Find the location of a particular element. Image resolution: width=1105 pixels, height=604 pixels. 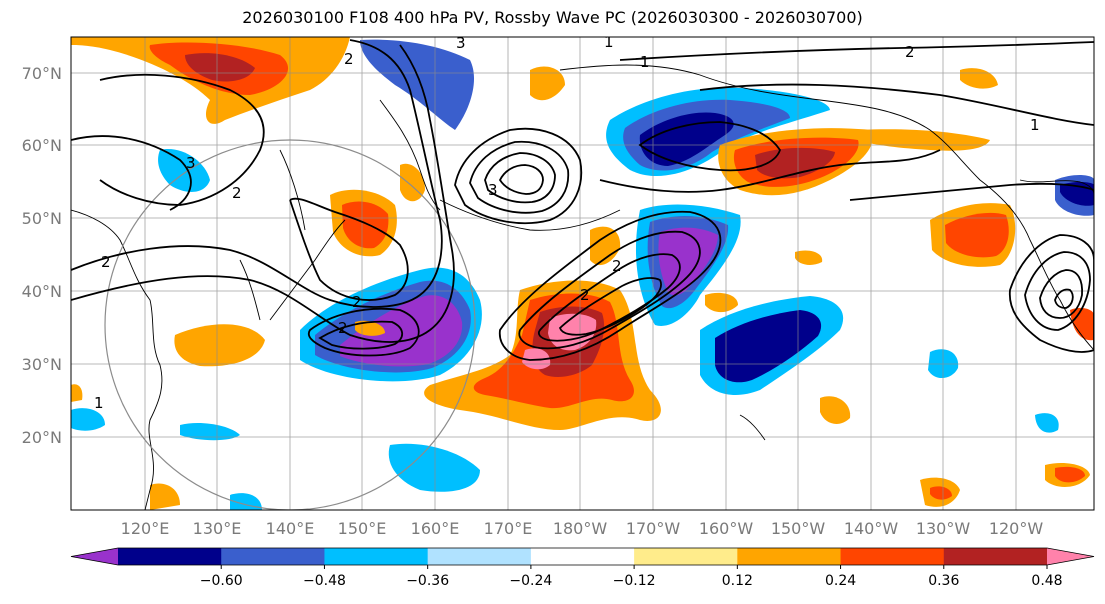

lat-label: 30°N is located at coordinates (42, 364).